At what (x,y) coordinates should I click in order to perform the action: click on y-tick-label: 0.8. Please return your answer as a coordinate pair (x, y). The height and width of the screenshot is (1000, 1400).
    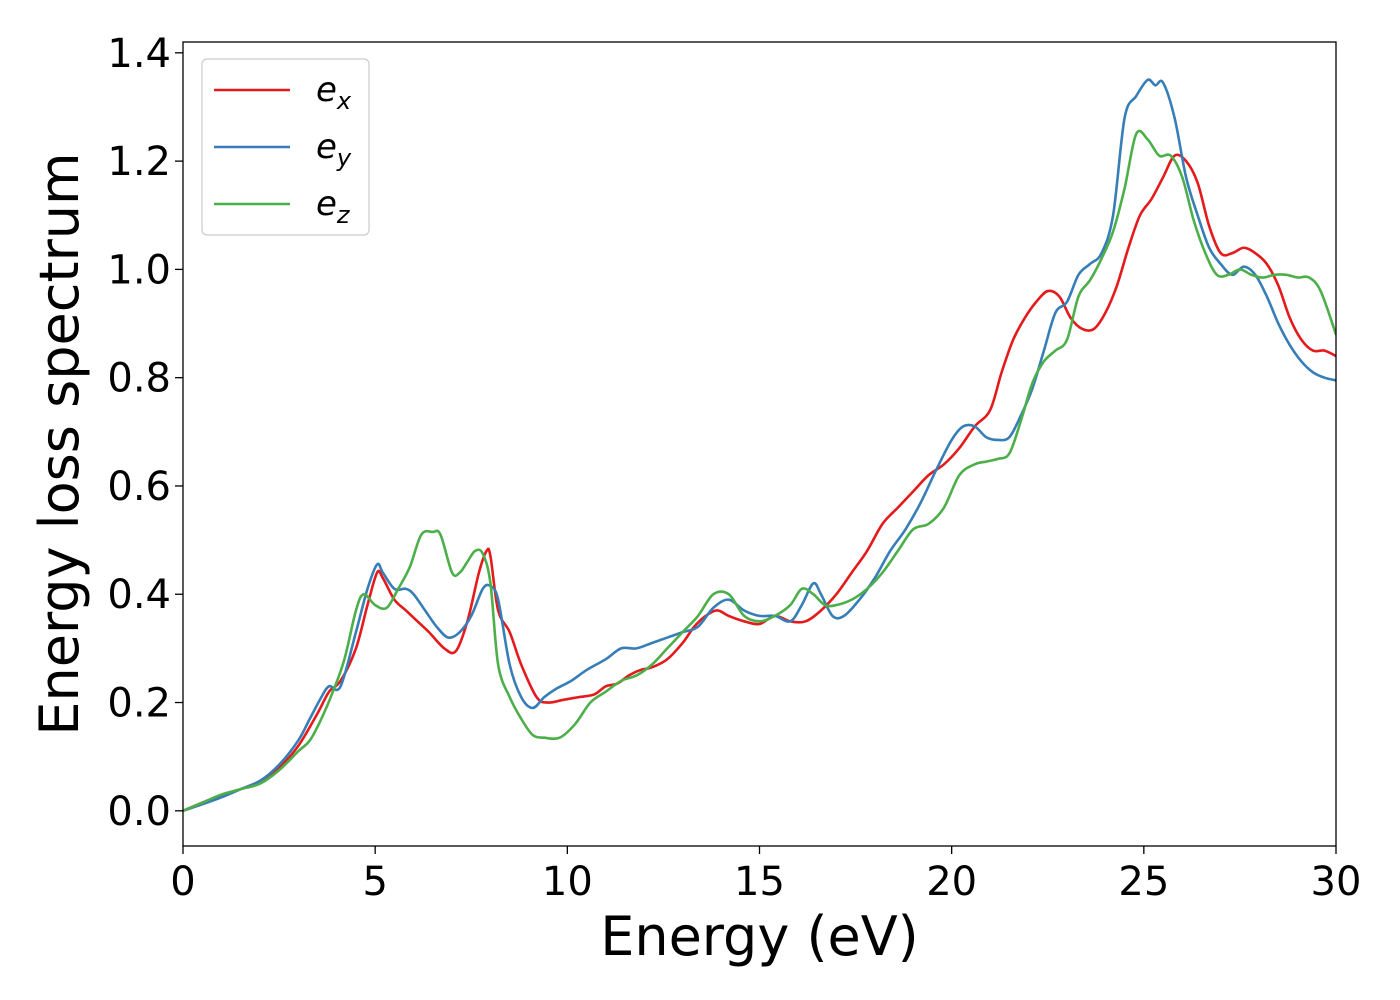
    Looking at the image, I should click on (139, 379).